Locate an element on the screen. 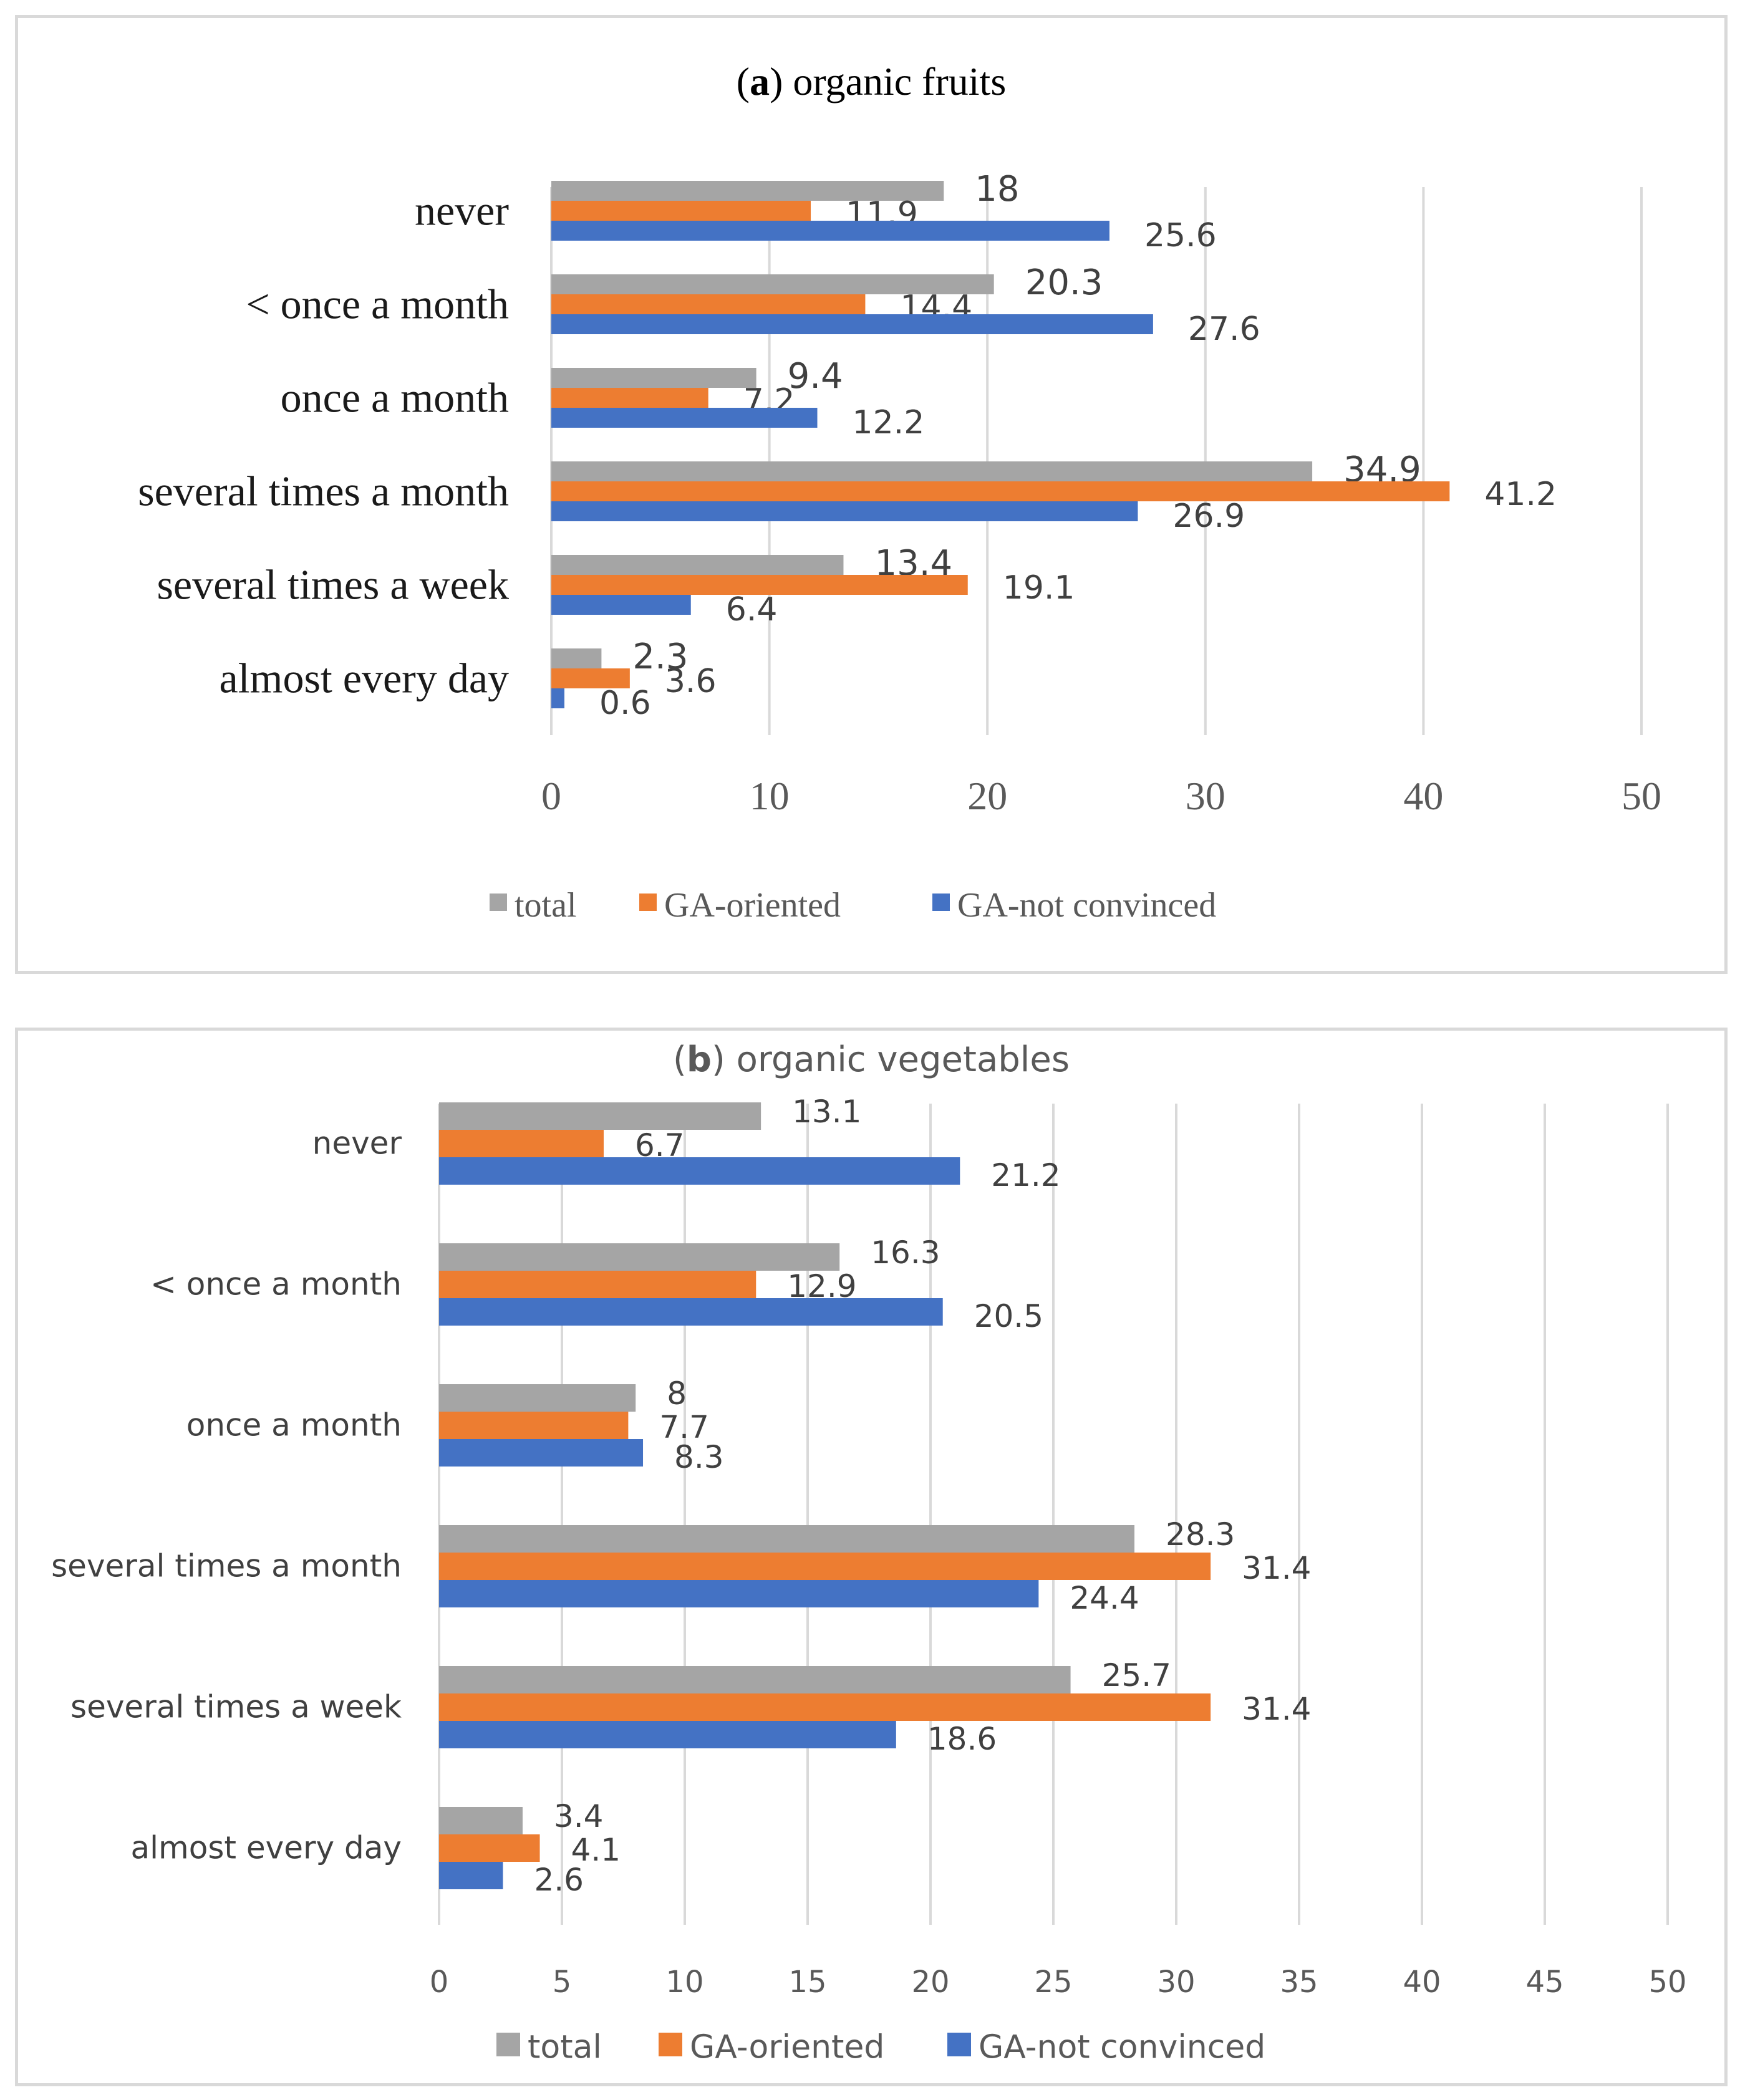 The width and height of the screenshot is (1740, 2100). x-tick-label: 35 is located at coordinates (1299, 1982).